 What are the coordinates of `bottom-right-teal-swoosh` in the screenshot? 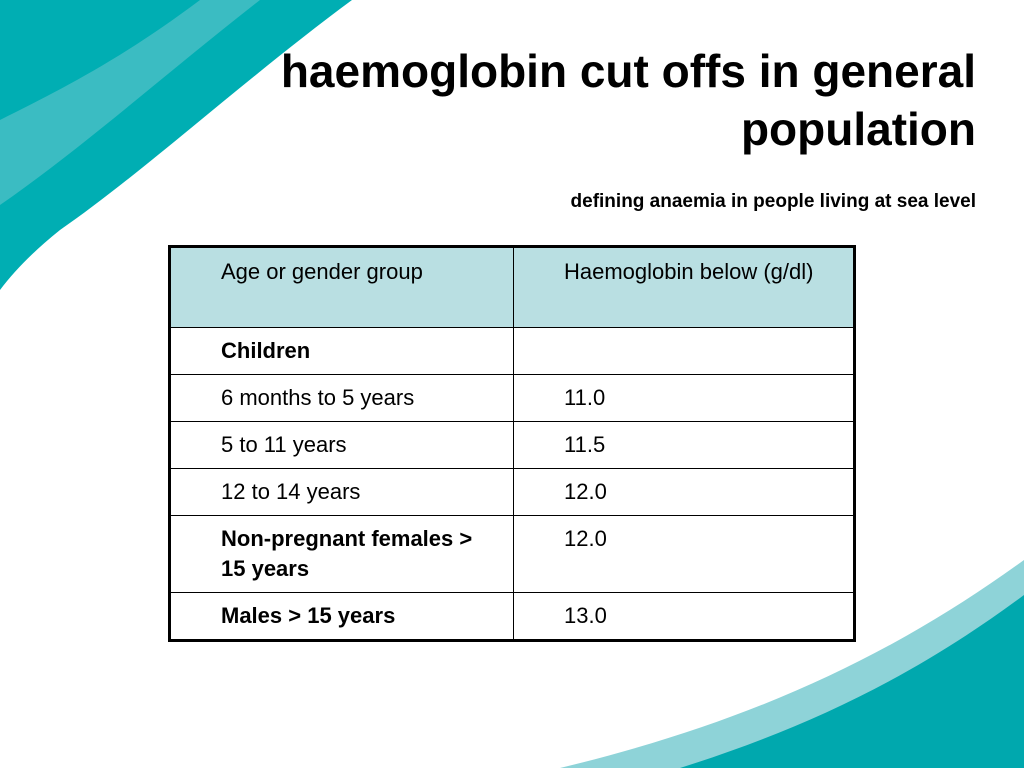 It's located at (852, 681).